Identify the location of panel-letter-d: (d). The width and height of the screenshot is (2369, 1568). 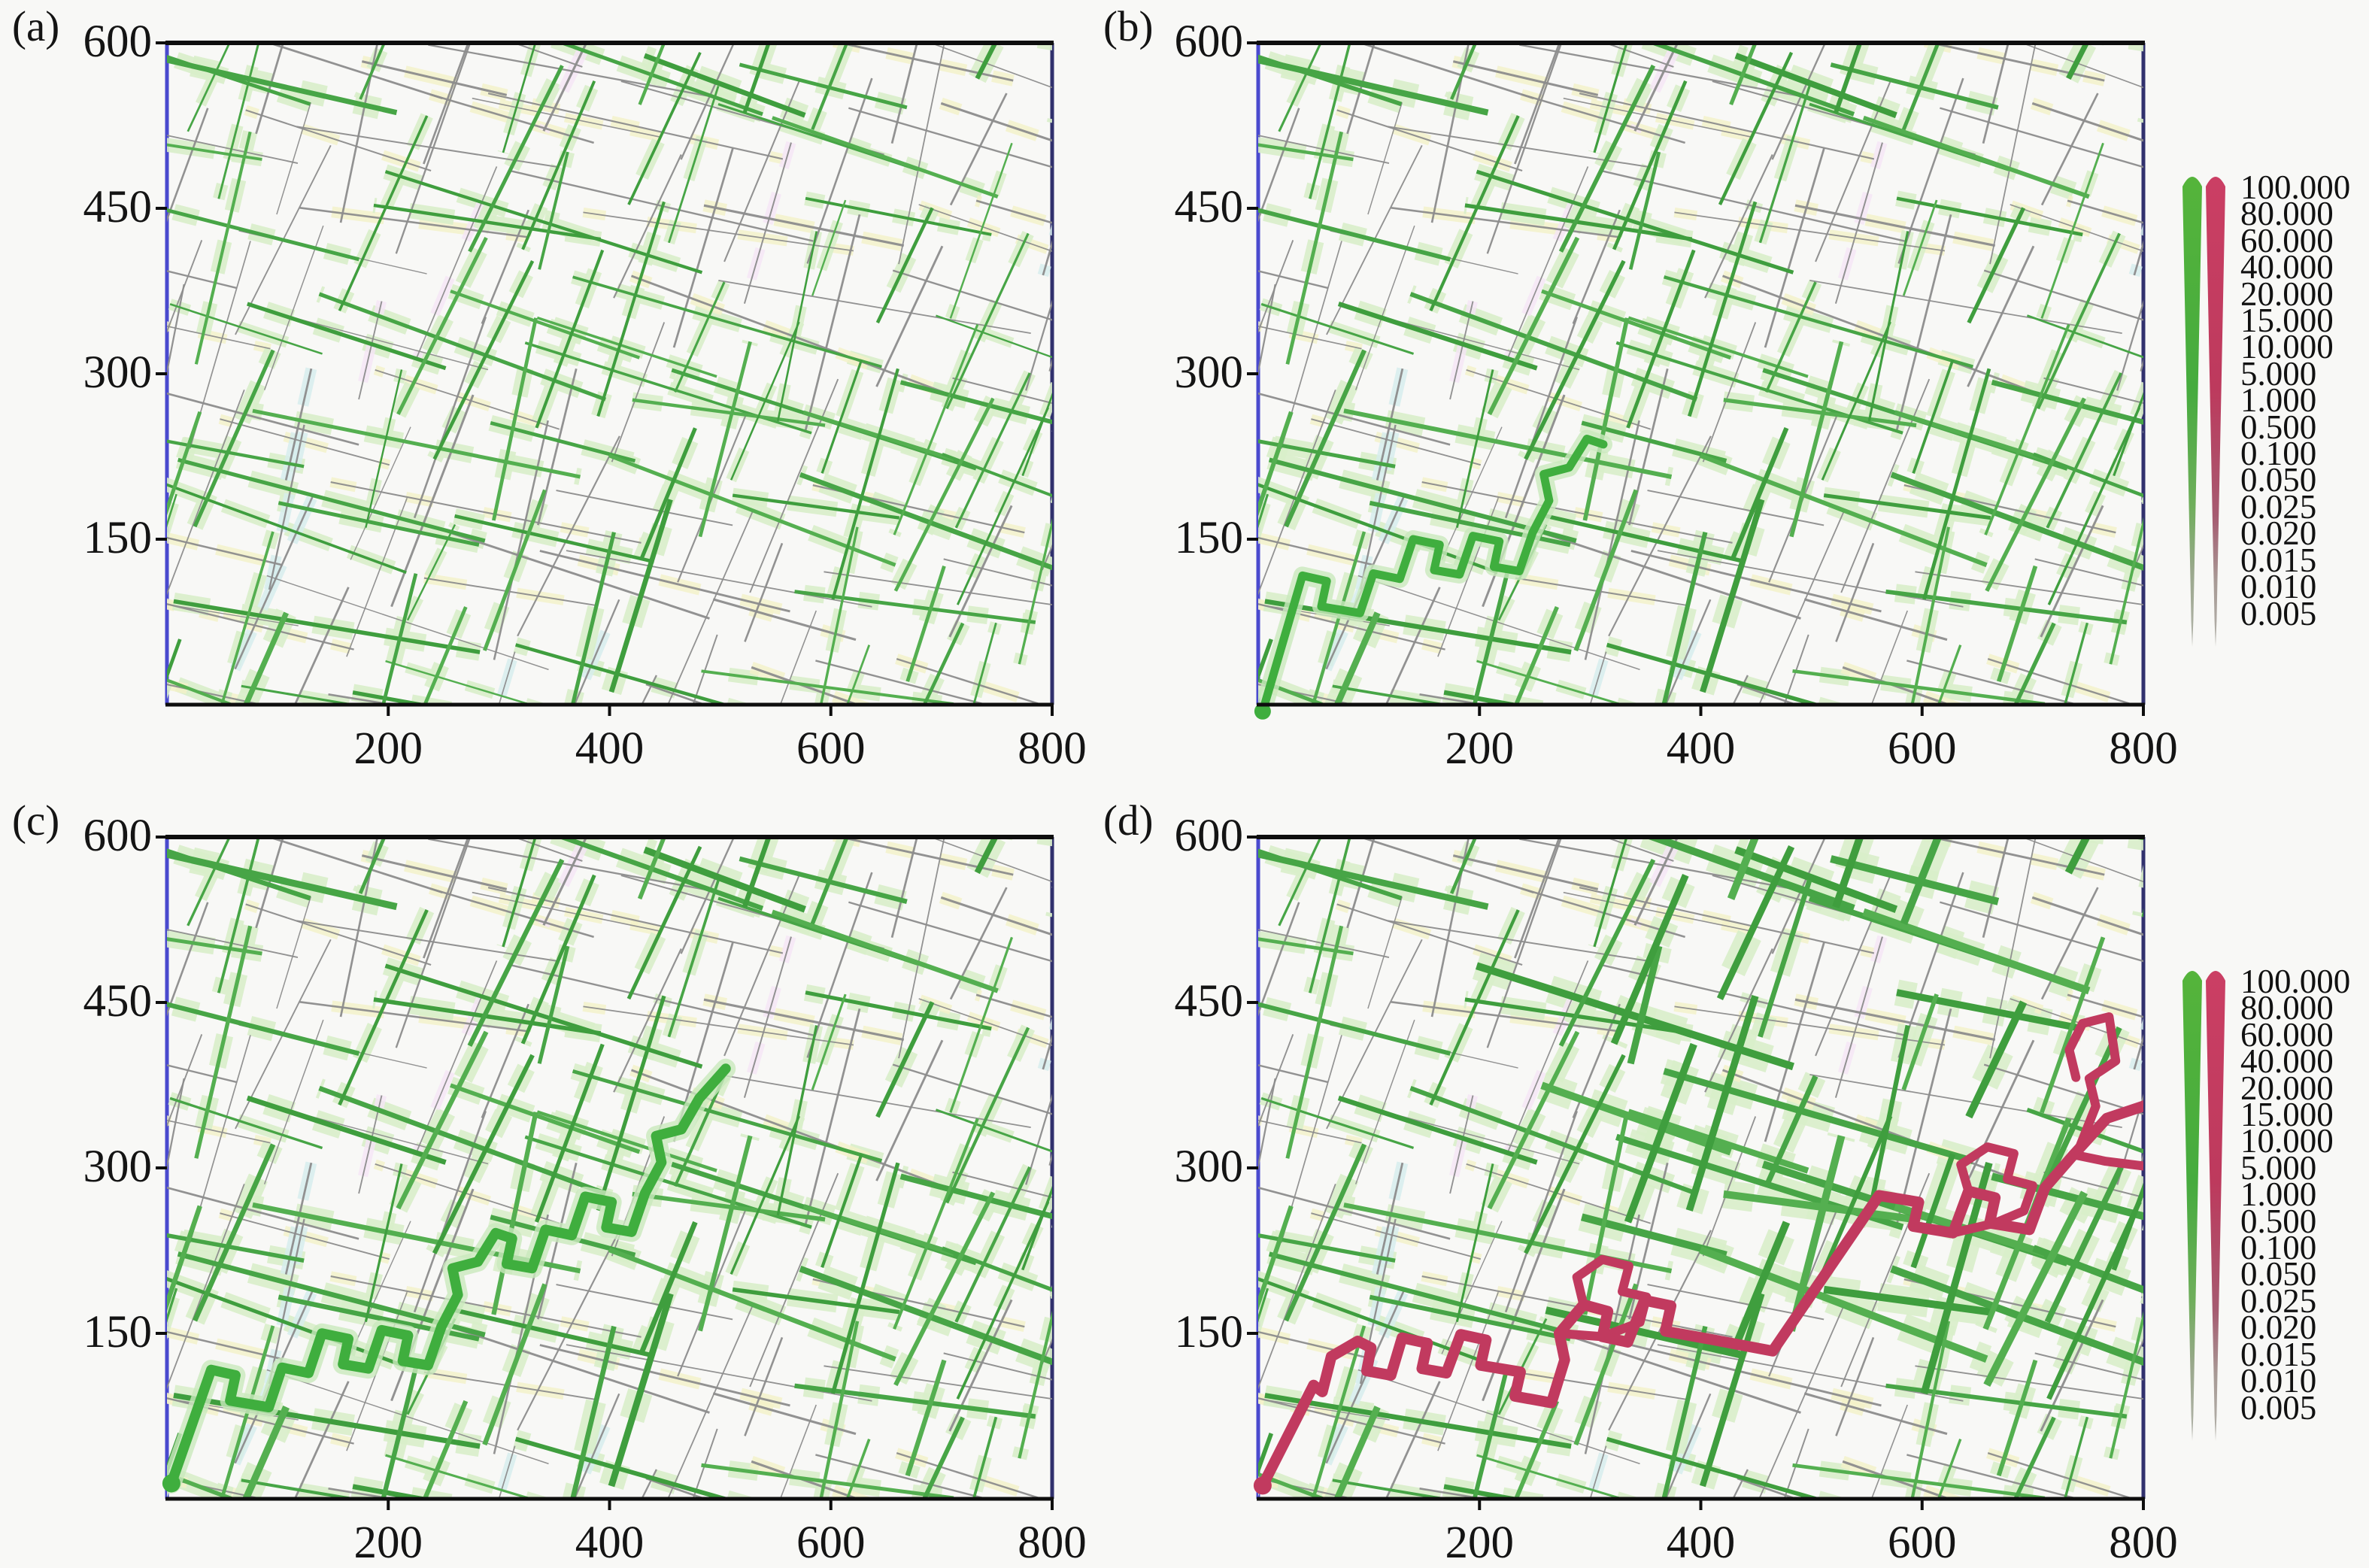
(1129, 821).